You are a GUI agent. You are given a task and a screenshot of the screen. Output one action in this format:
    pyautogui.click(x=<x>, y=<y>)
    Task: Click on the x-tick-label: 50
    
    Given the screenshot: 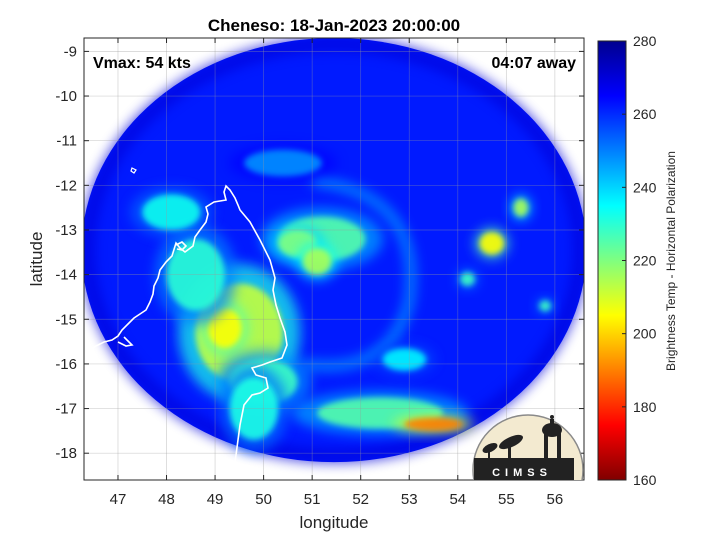 What is the action you would take?
    pyautogui.click(x=263, y=499)
    